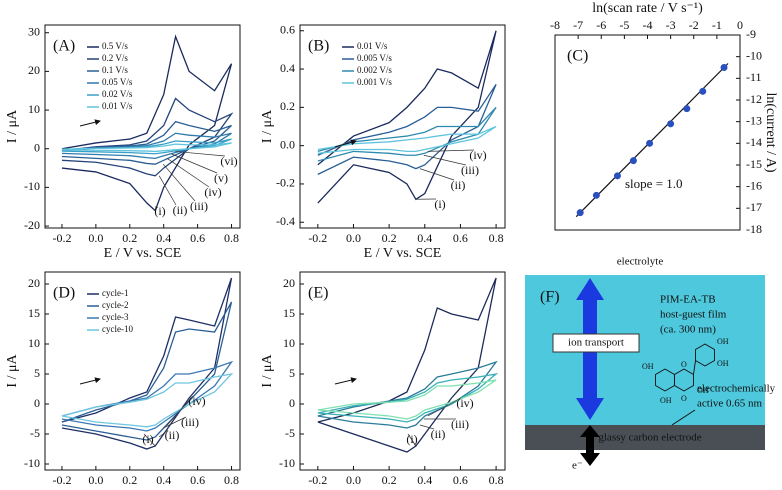 This screenshot has height=490, width=782. What do you see at coordinates (688, 300) in the screenshot?
I see `film-label: PIM-EA-TB` at bounding box center [688, 300].